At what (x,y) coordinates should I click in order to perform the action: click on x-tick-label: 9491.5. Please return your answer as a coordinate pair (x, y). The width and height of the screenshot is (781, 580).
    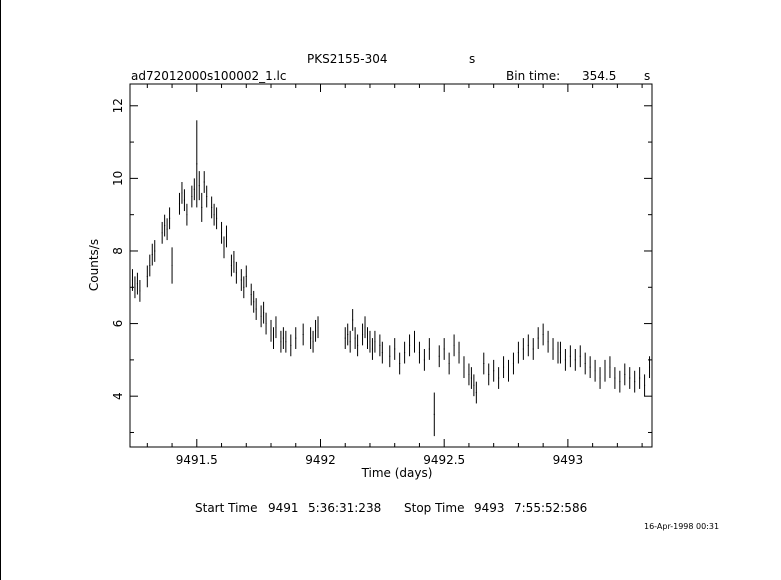
    Looking at the image, I should click on (197, 460).